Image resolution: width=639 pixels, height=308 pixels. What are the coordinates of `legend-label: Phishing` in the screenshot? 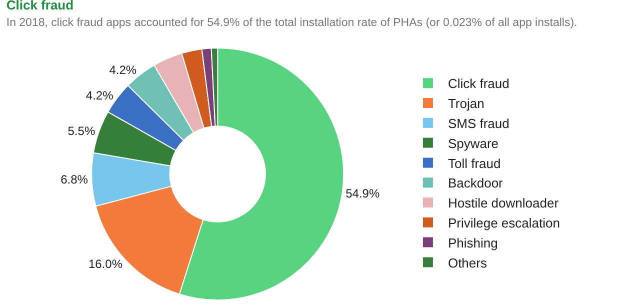 It's located at (473, 242).